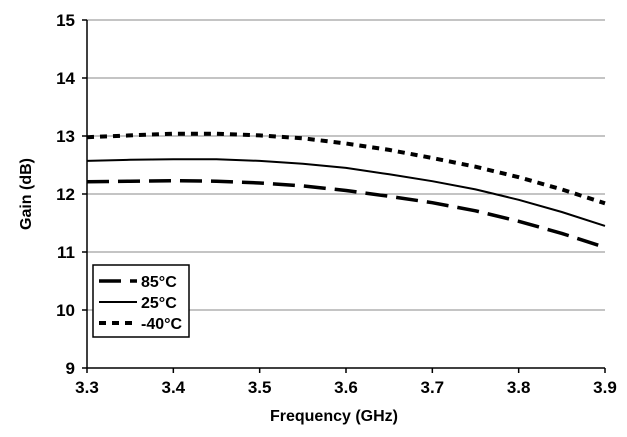  Describe the element at coordinates (346, 387) in the screenshot. I see `x-tick-label: 3.6` at that location.